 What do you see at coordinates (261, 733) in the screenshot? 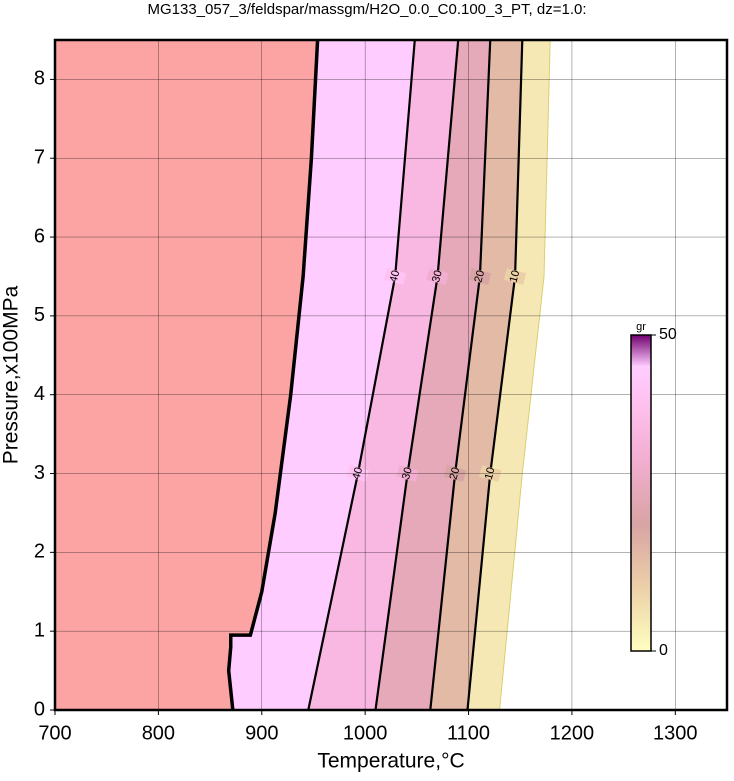
I see `x-tick-label: 900` at bounding box center [261, 733].